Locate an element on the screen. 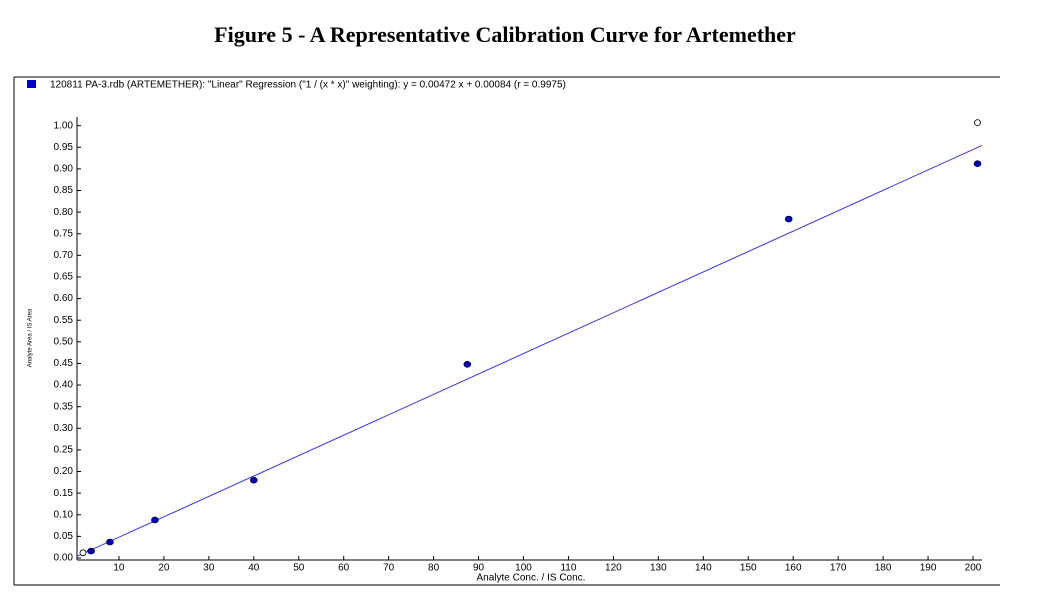 The image size is (1042, 611). x-tick-label: 160 is located at coordinates (793, 568).